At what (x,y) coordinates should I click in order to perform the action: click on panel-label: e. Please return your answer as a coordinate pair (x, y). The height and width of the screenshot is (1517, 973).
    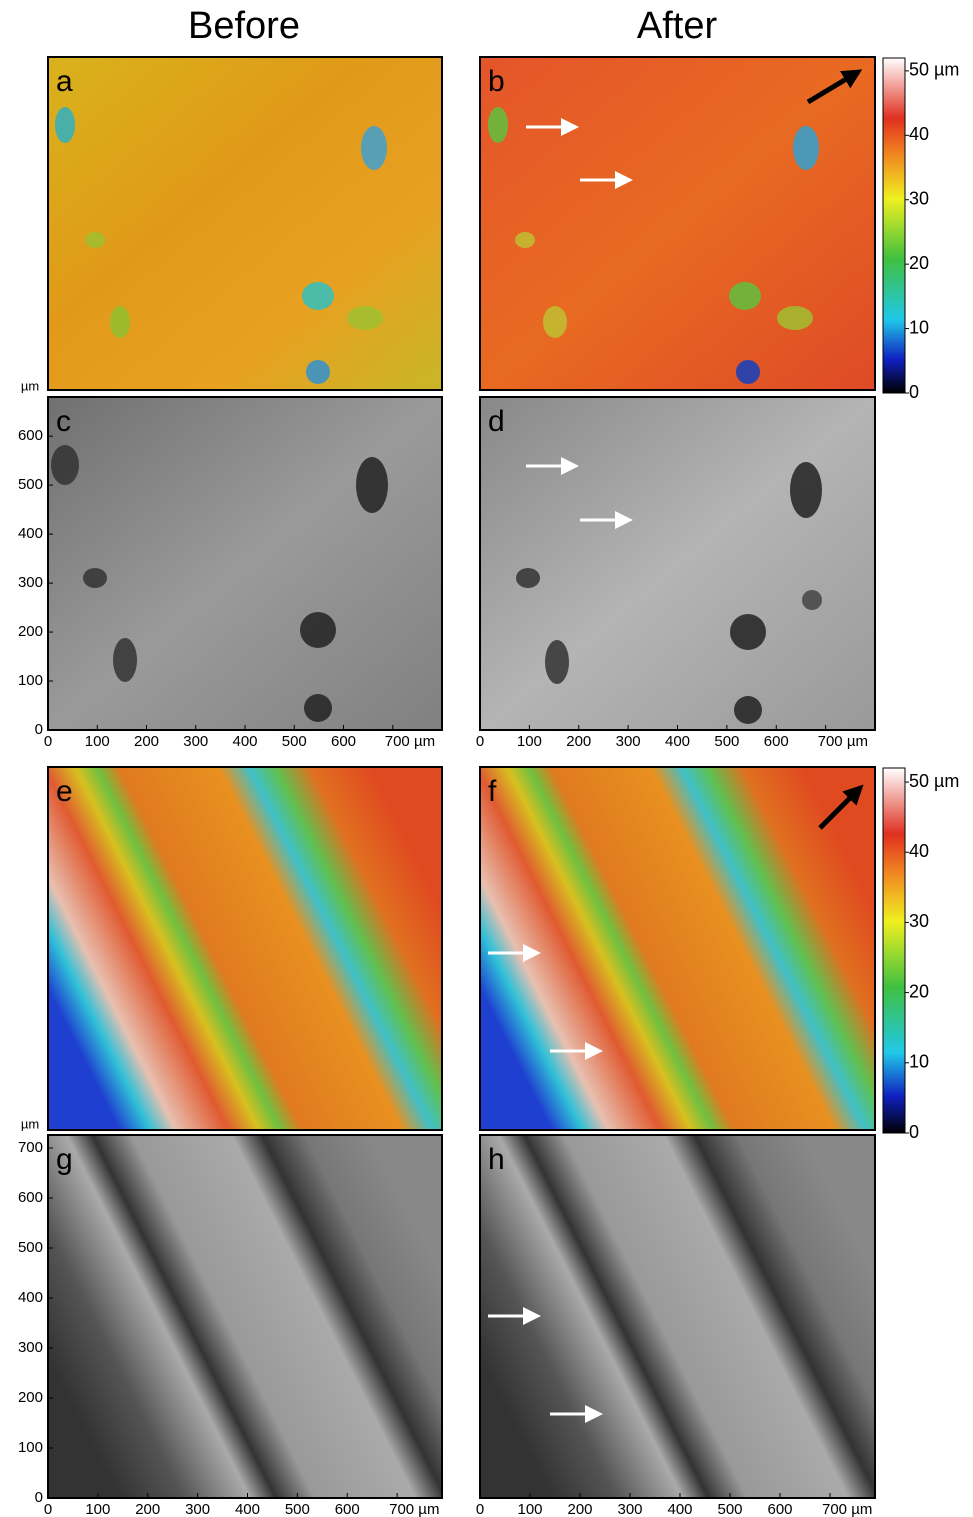
    Looking at the image, I should click on (64, 791).